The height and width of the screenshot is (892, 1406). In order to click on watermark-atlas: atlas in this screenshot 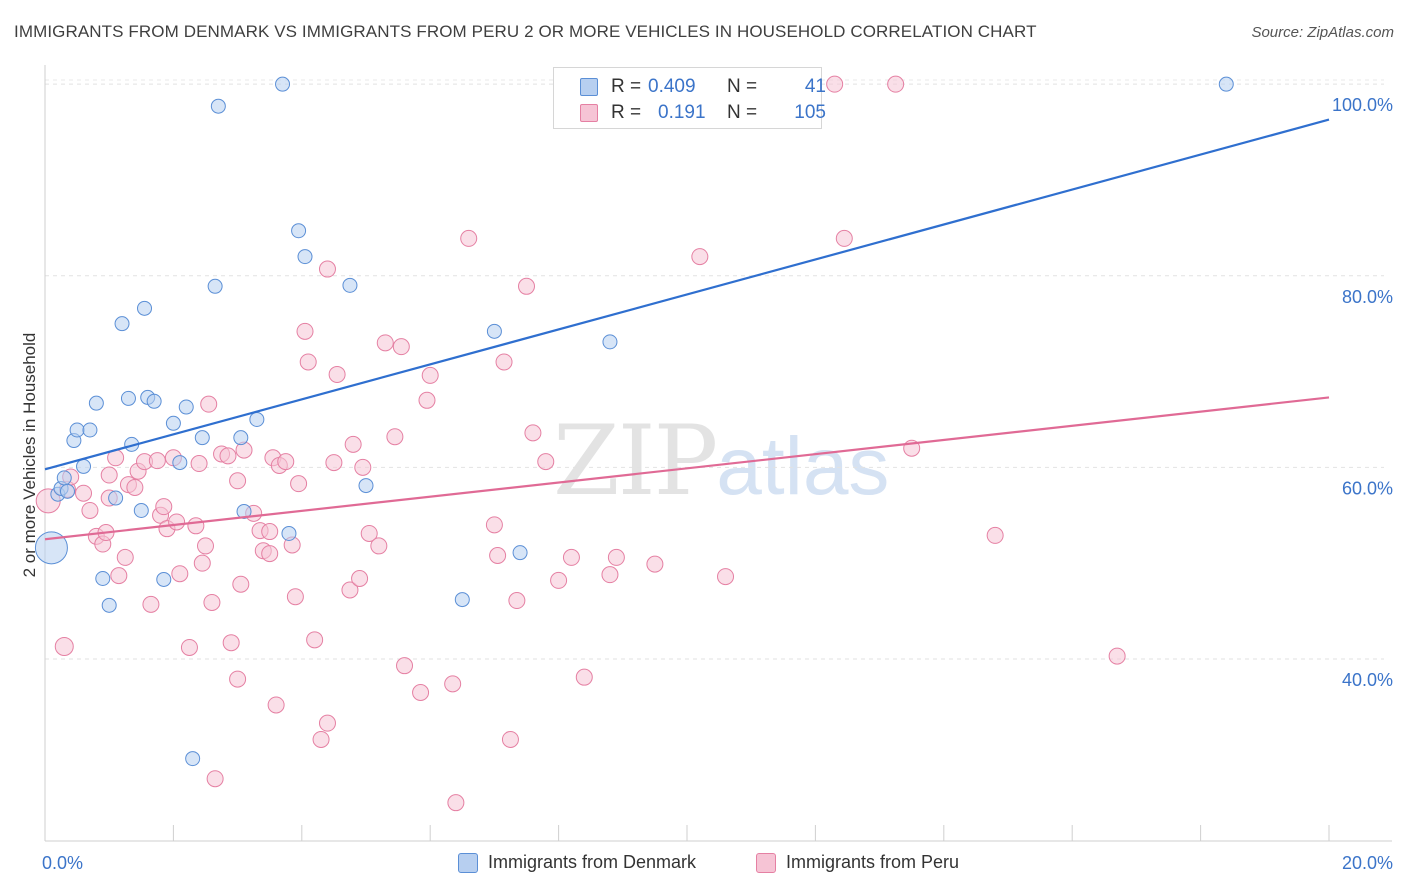, I will do `click(803, 466)`.